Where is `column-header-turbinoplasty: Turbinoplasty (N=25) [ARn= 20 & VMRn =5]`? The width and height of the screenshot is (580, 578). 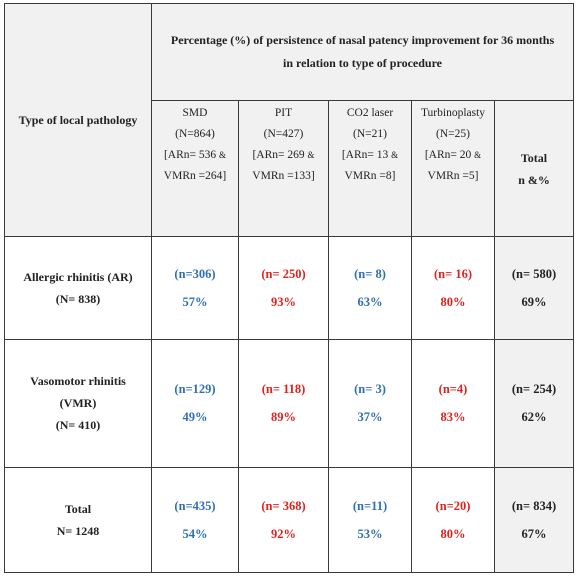 column-header-turbinoplasty: Turbinoplasty (N=25) [ARn= 20 & VMRn =5] is located at coordinates (453, 169).